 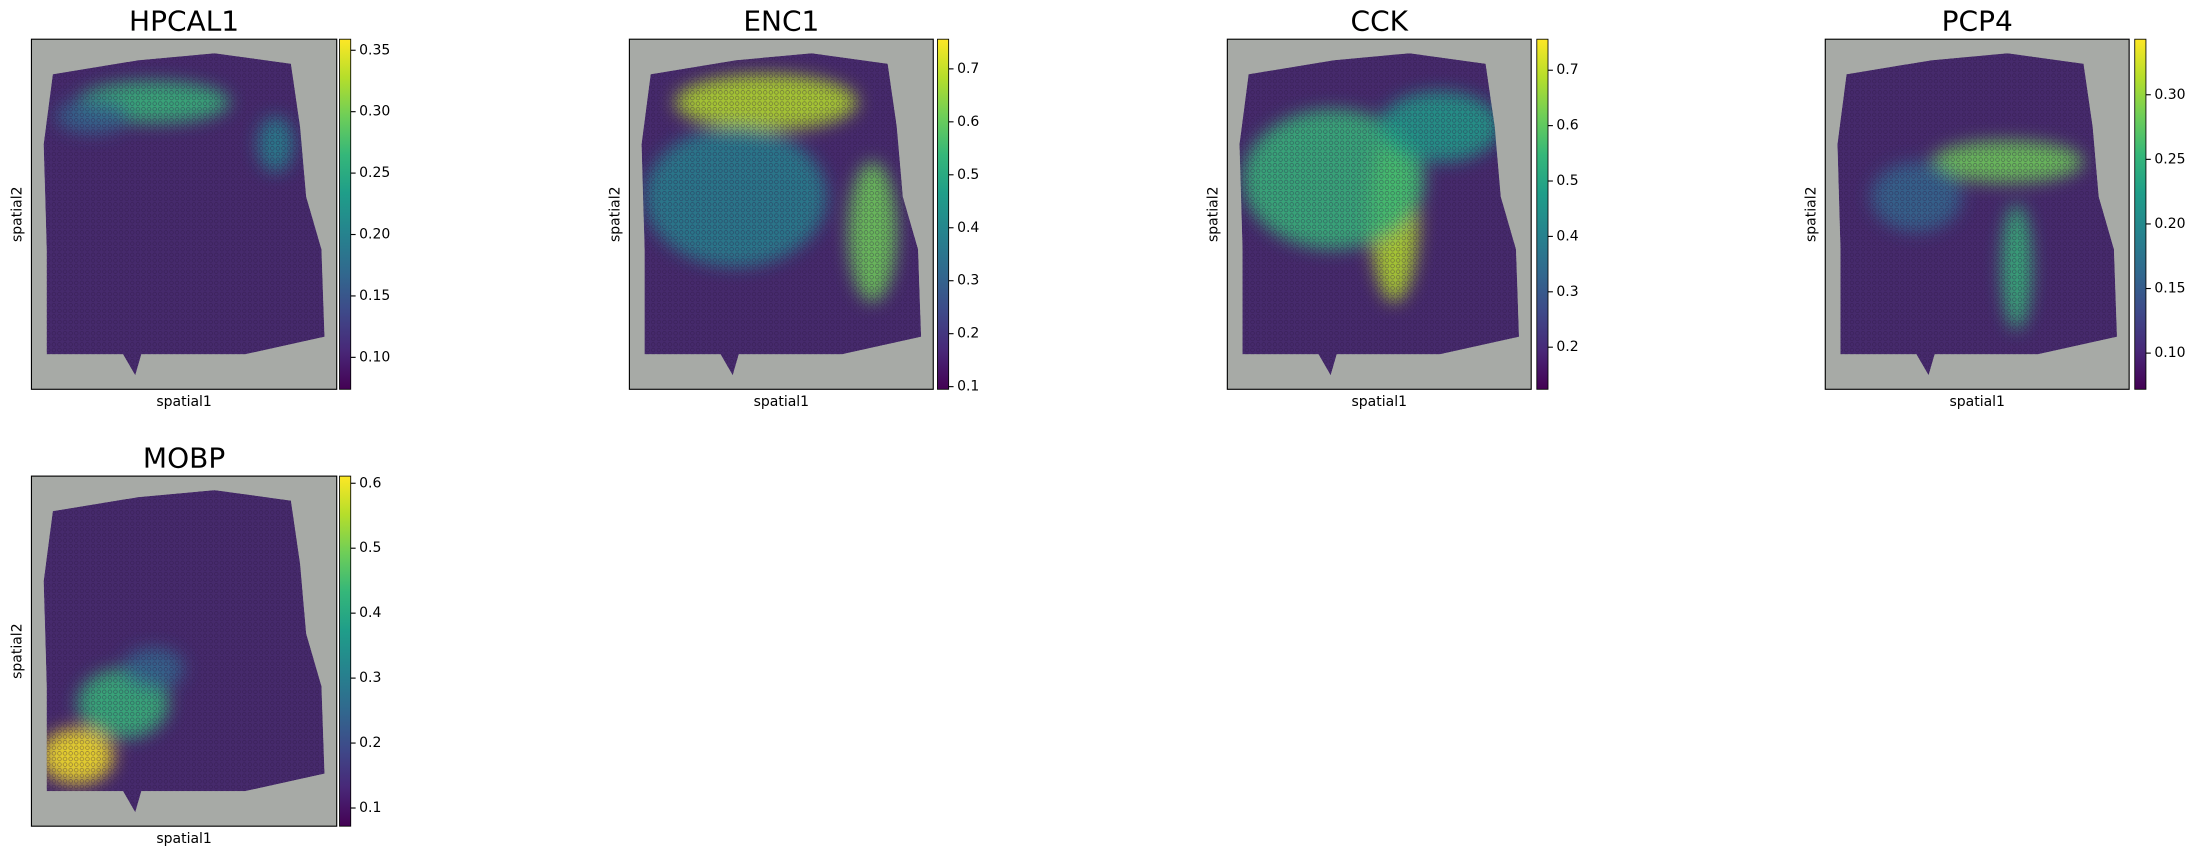 I want to click on colorbar-tick-label: 0.35, so click(x=374, y=50).